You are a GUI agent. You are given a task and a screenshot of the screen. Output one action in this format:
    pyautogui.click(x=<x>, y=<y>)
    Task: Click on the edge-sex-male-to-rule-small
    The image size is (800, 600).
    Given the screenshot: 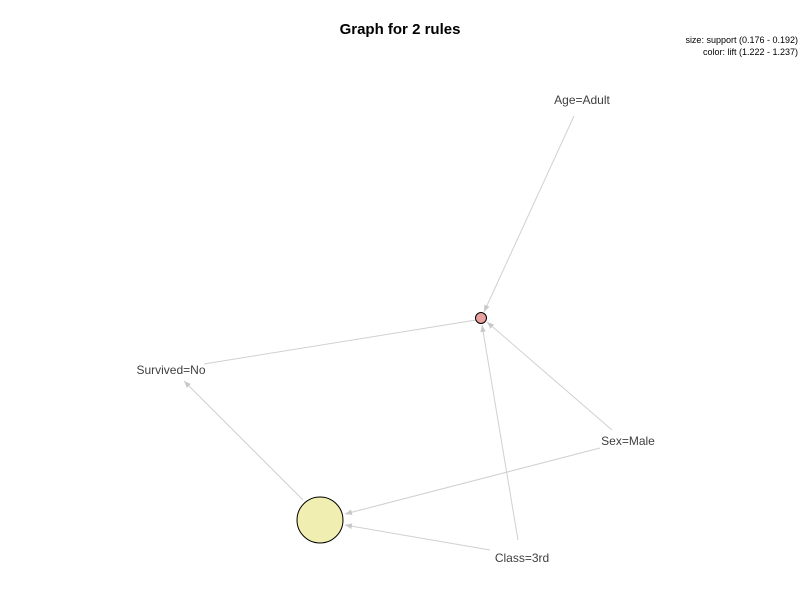 What is the action you would take?
    pyautogui.click(x=549, y=376)
    